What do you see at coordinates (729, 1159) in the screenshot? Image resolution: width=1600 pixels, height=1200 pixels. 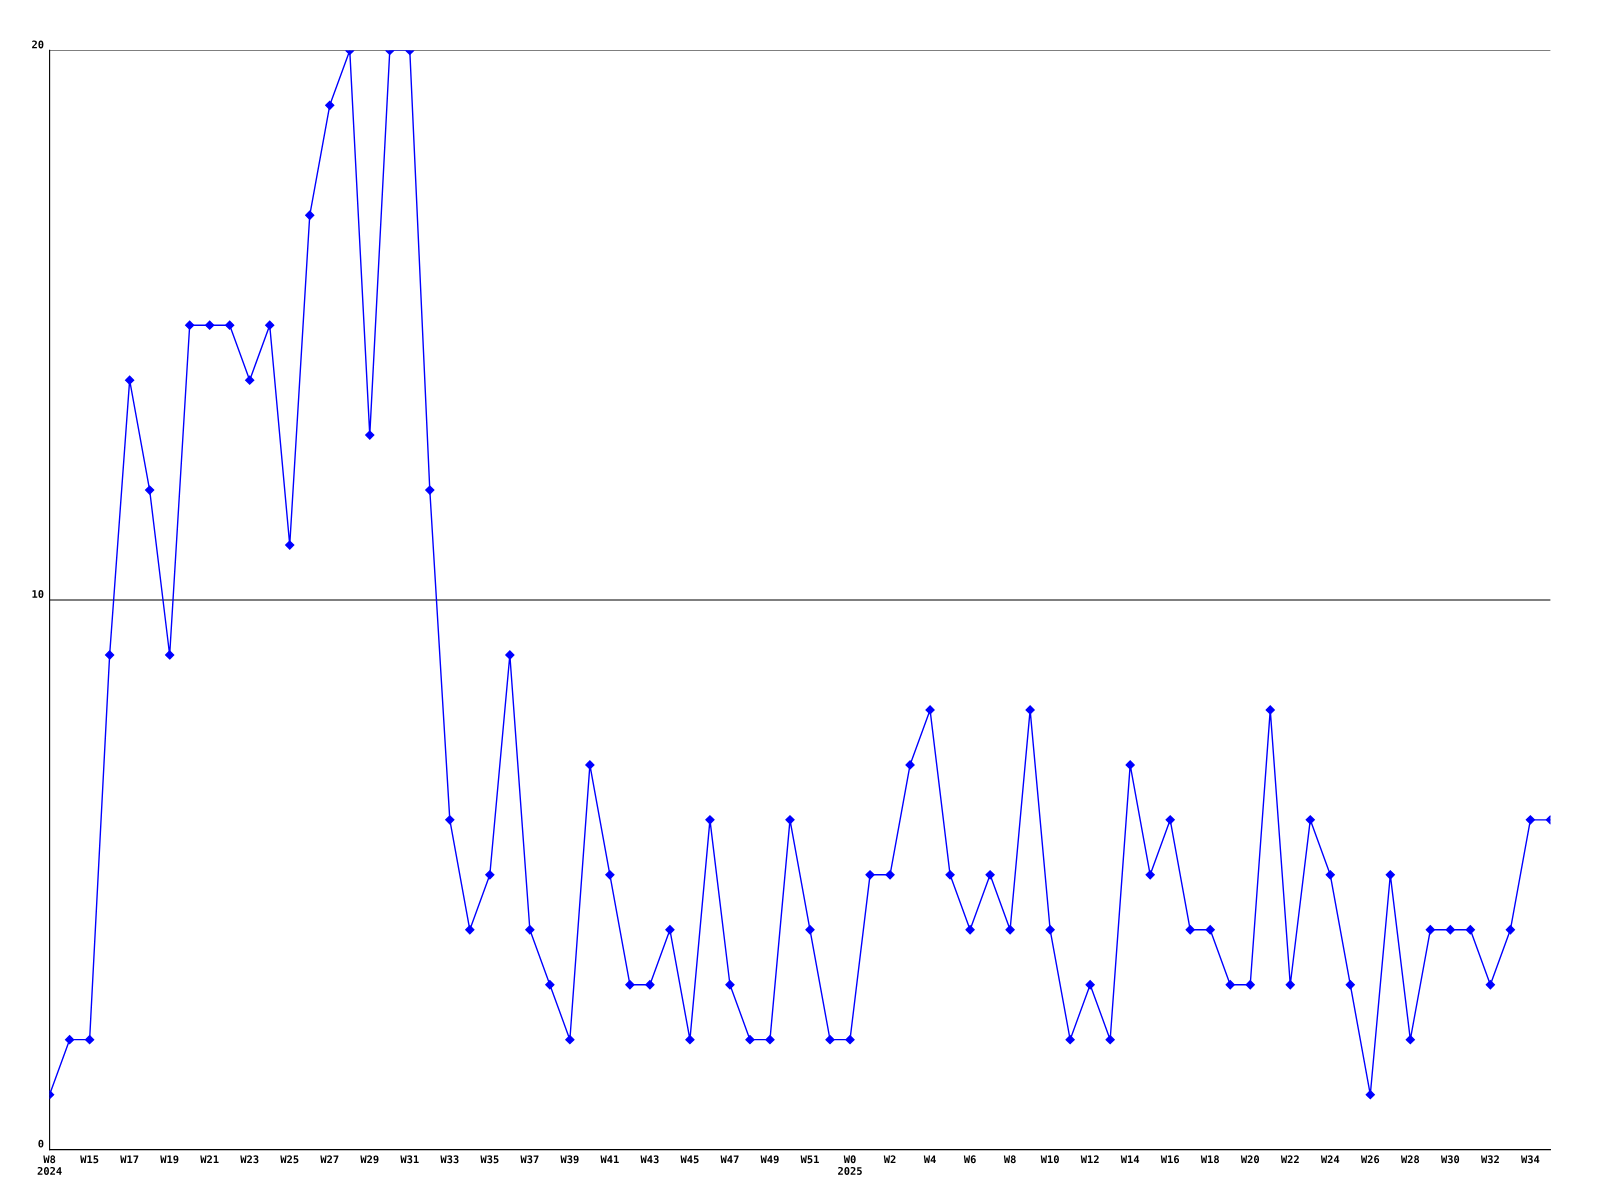 I see `x-tick-label: W47` at bounding box center [729, 1159].